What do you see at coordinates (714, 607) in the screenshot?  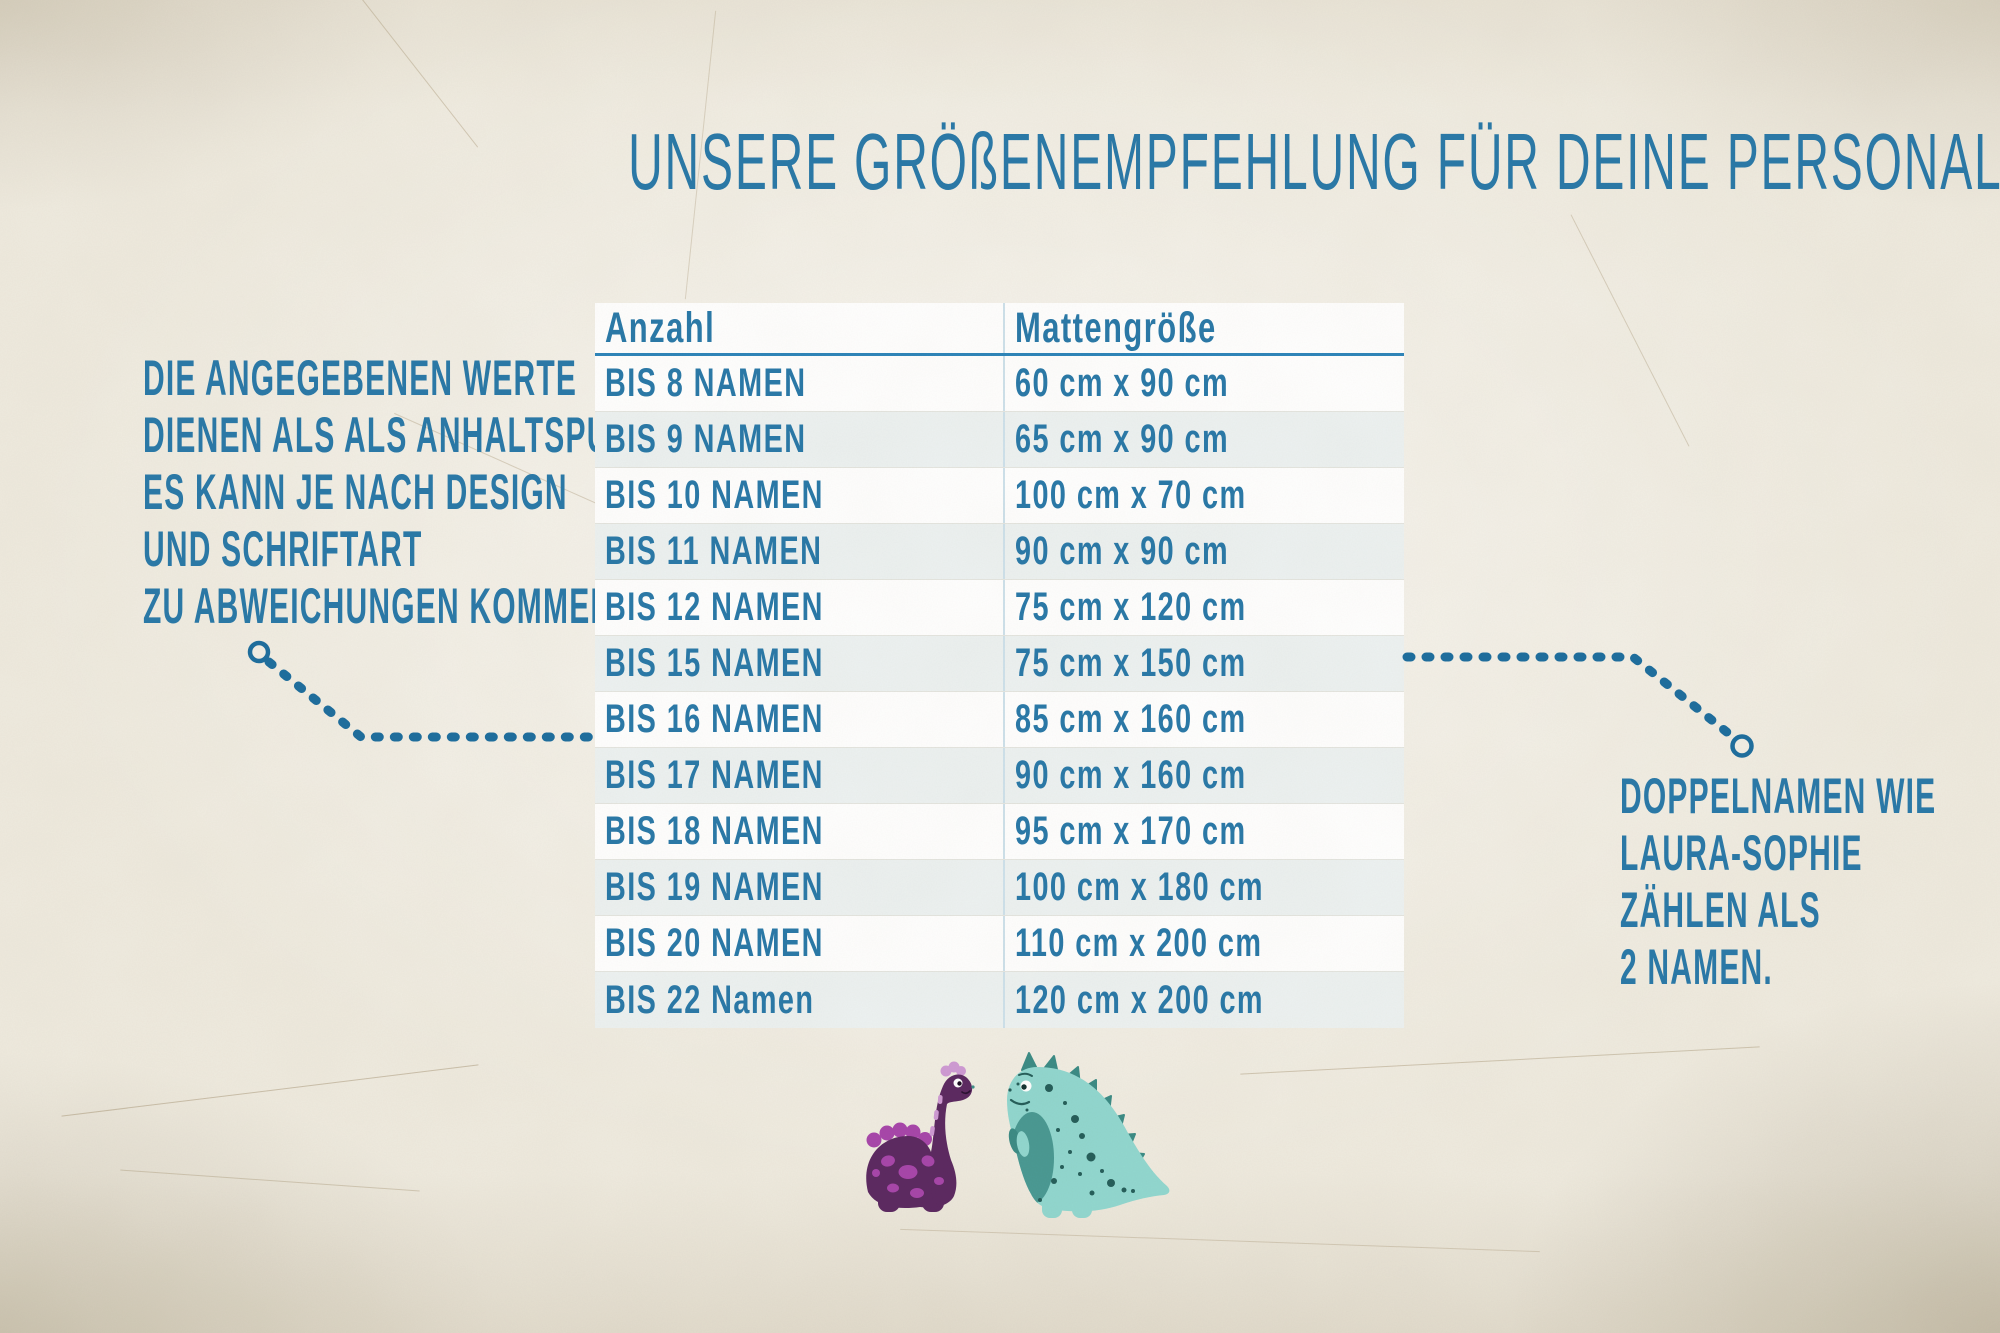 I see `anzahl-value: BIS 12 NAMEN` at bounding box center [714, 607].